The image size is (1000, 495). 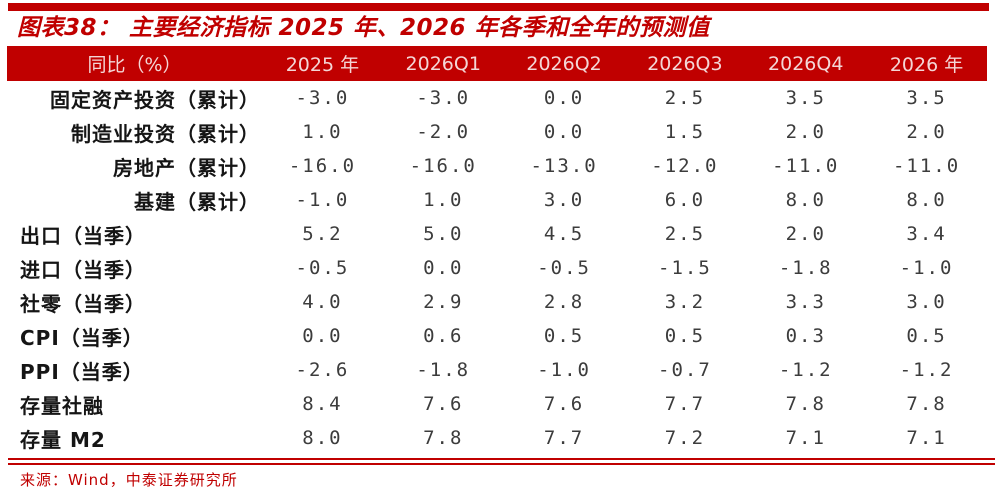 What do you see at coordinates (443, 302) in the screenshot?
I see `value-cell: 2.9` at bounding box center [443, 302].